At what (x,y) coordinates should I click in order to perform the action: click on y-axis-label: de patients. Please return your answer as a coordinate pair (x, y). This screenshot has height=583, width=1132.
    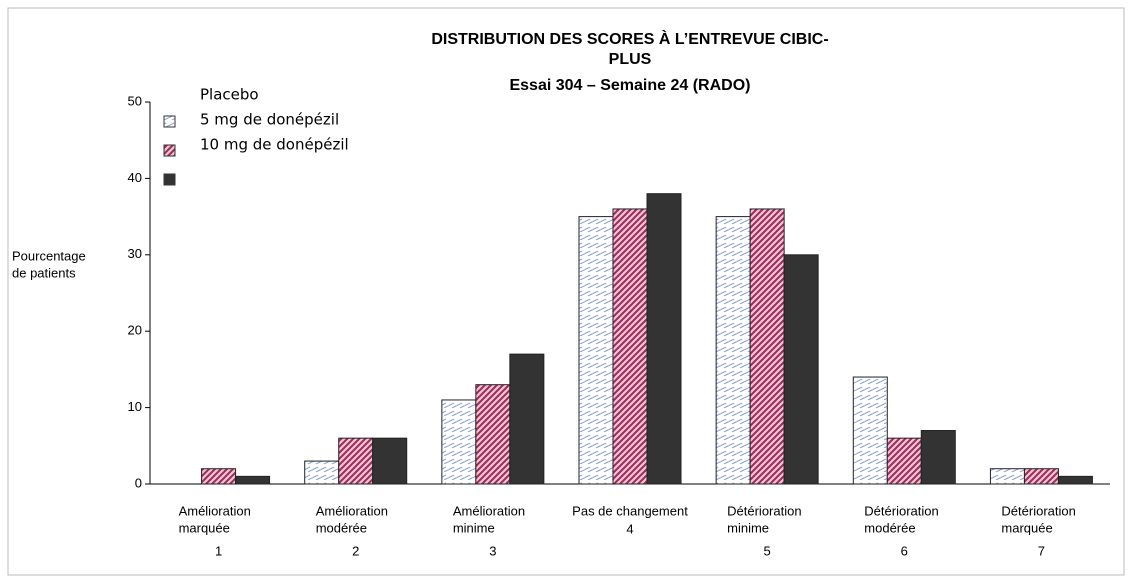
    Looking at the image, I should click on (44, 272).